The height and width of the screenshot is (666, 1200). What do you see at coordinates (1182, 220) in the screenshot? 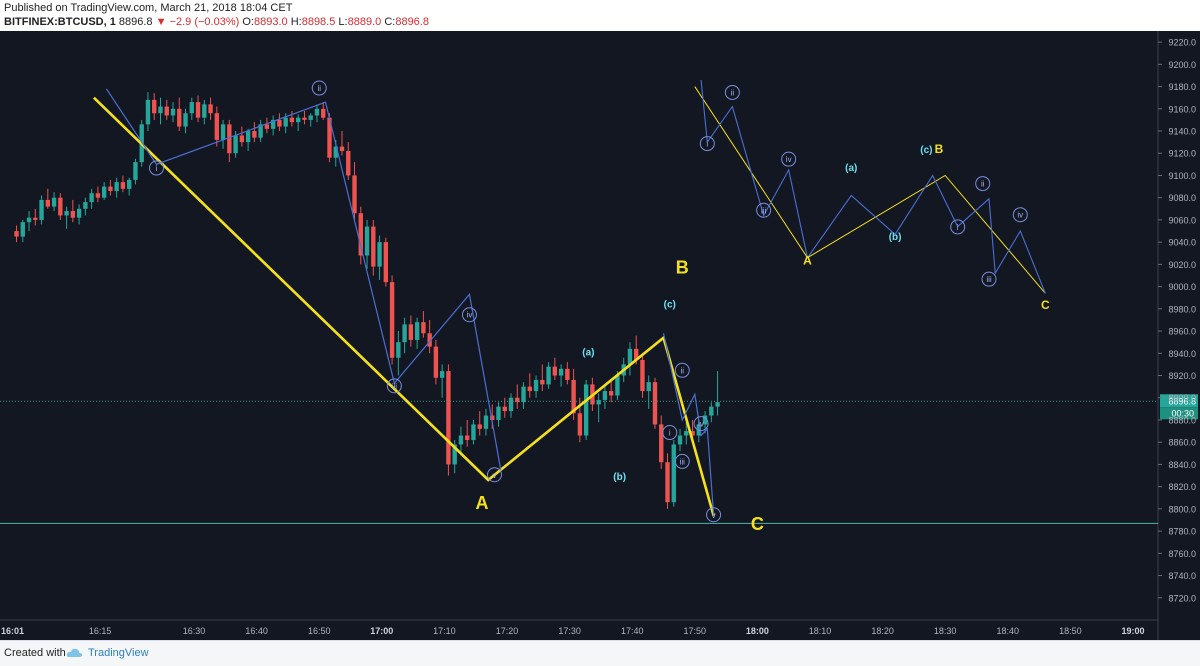
I see `price-tick-label: 9060.0` at bounding box center [1182, 220].